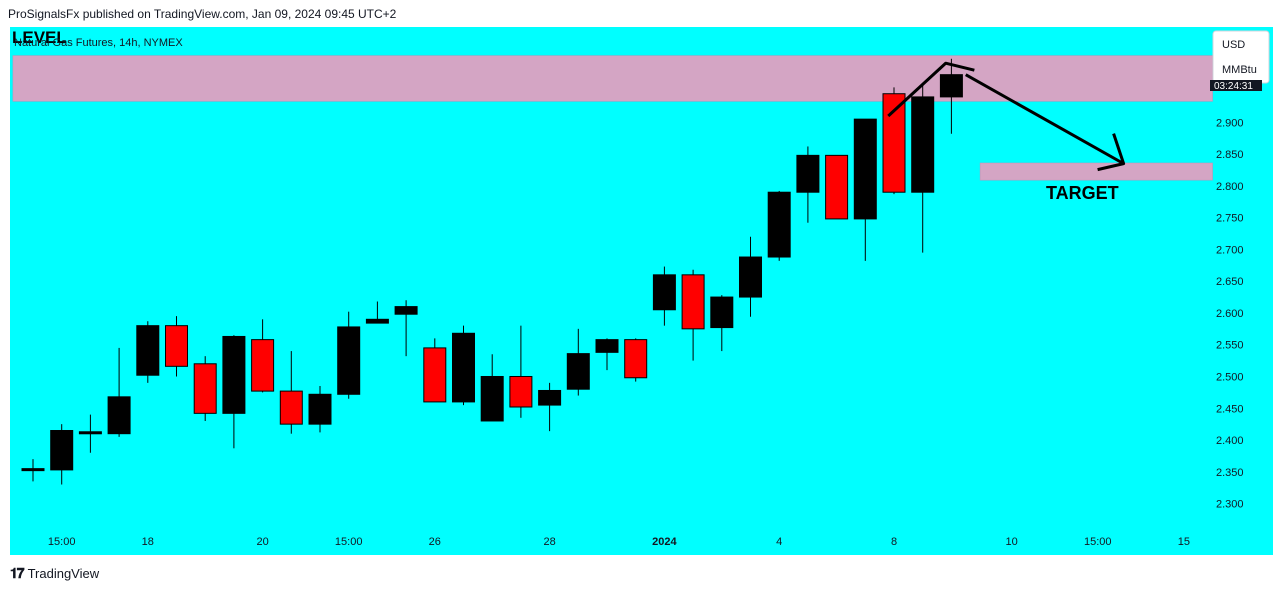 The width and height of the screenshot is (1283, 591). I want to click on tradingview-logo-icon: 𝟏𝟕, so click(17, 573).